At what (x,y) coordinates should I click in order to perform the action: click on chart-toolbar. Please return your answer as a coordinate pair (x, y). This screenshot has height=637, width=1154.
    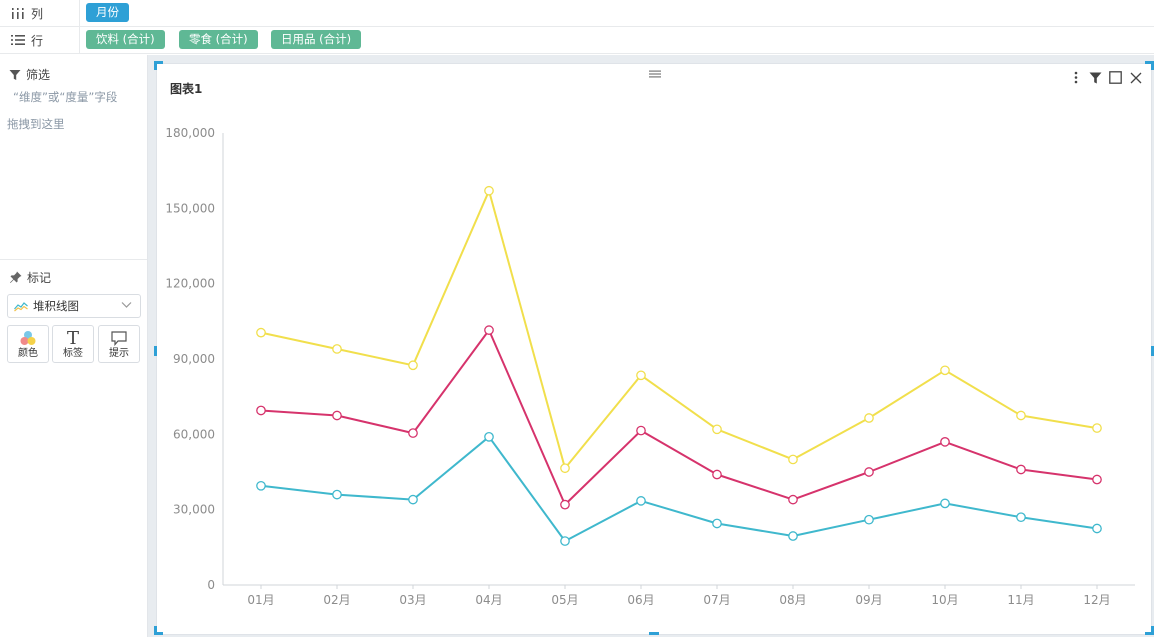
    Looking at the image, I should click on (1105, 77).